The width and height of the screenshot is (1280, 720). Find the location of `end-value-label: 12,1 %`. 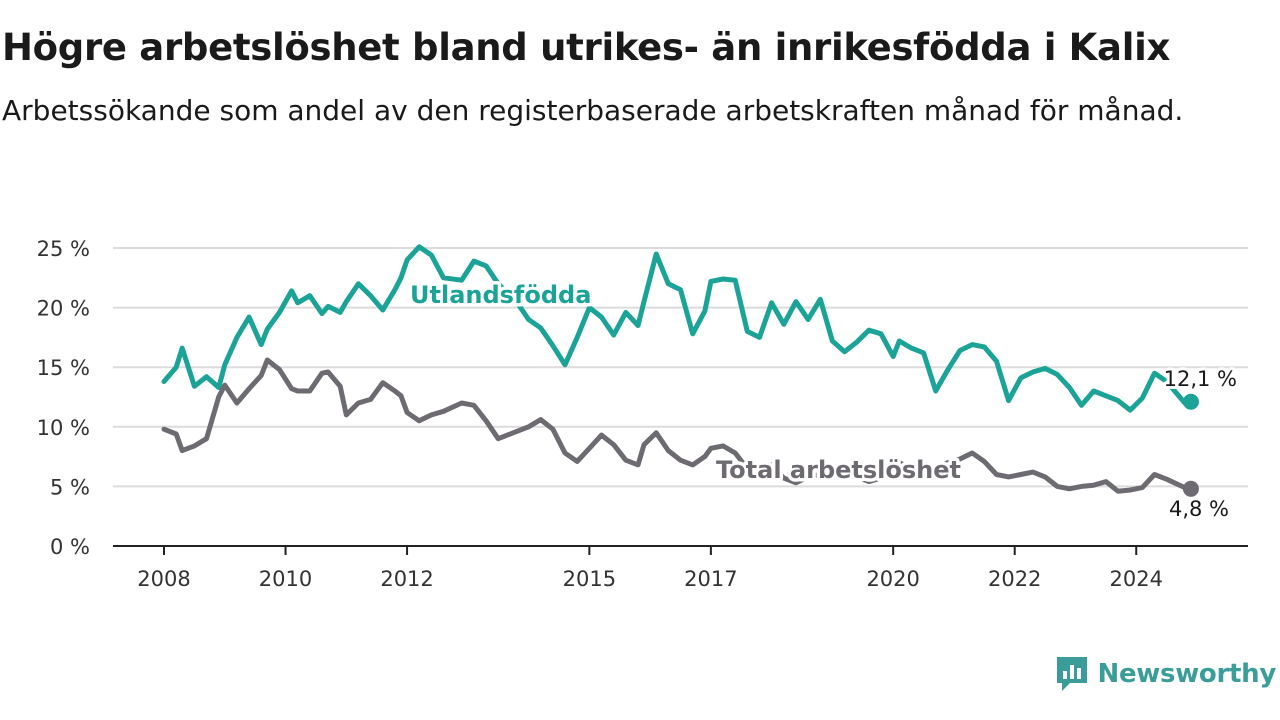

end-value-label: 12,1 % is located at coordinates (1200, 379).